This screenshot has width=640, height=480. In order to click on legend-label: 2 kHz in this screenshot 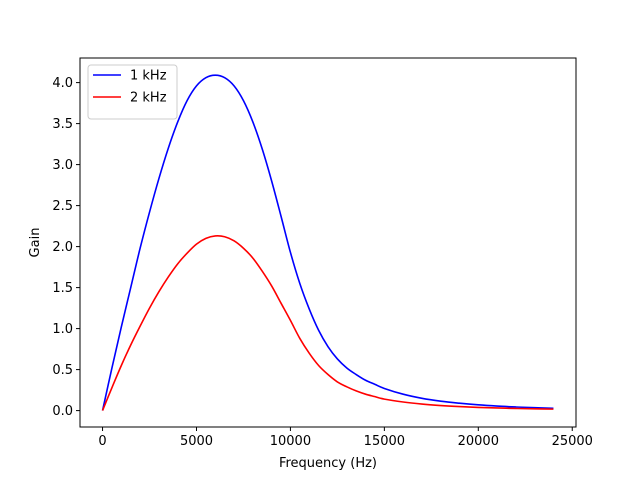, I will do `click(148, 98)`.